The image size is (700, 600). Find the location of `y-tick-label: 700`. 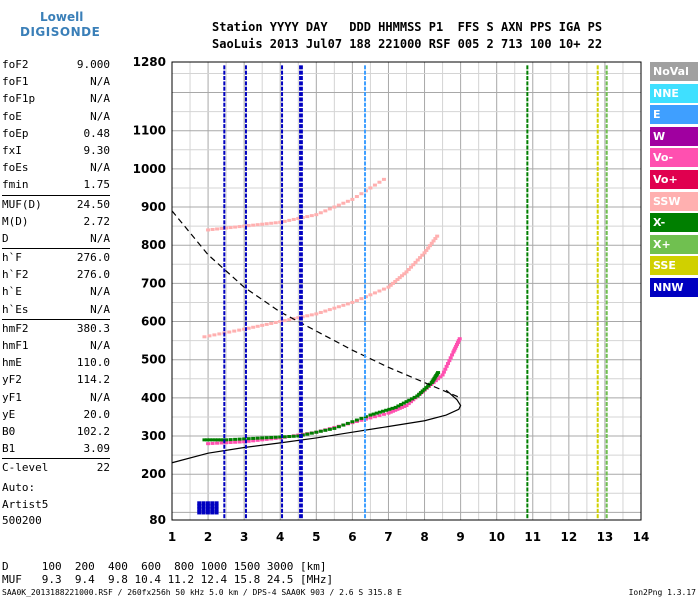

y-tick-label: 700 is located at coordinates (153, 283).